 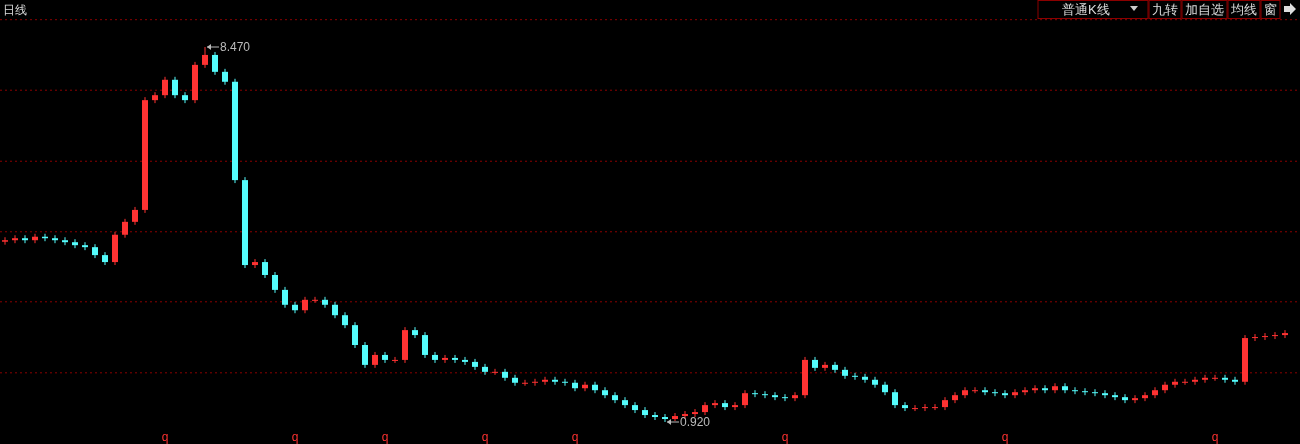 I want to click on text: 普通K线, so click(x=1086, y=9).